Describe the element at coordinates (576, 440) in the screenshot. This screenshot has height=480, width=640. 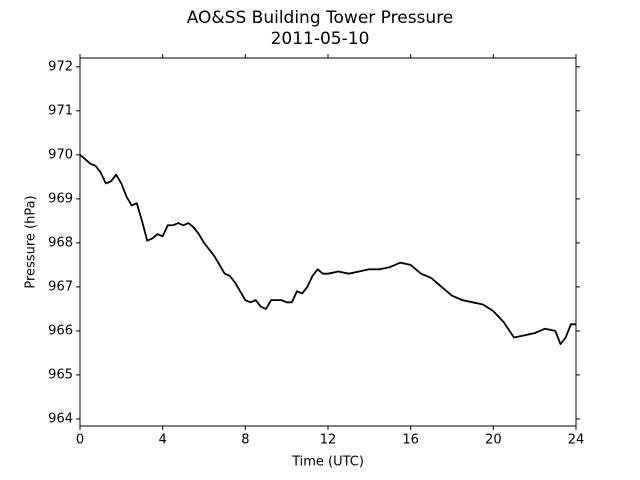
I see `x-tick-label: 24` at that location.